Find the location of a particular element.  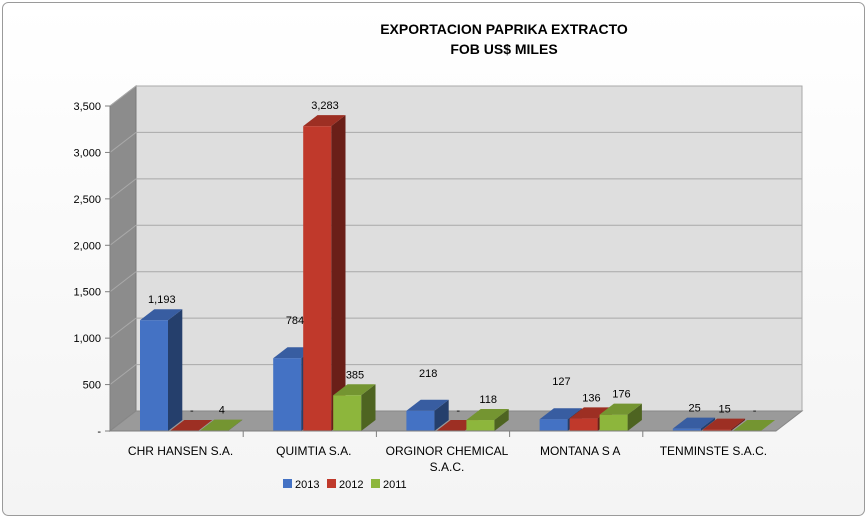

x-tick-label: S.A.C. is located at coordinates (447, 467).